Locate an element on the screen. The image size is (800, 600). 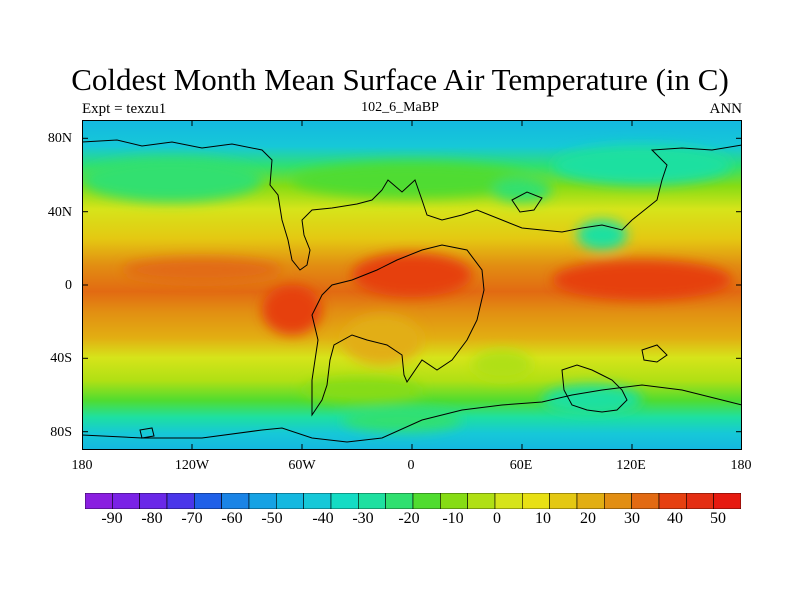
colorbar-label: 40 is located at coordinates (675, 518).